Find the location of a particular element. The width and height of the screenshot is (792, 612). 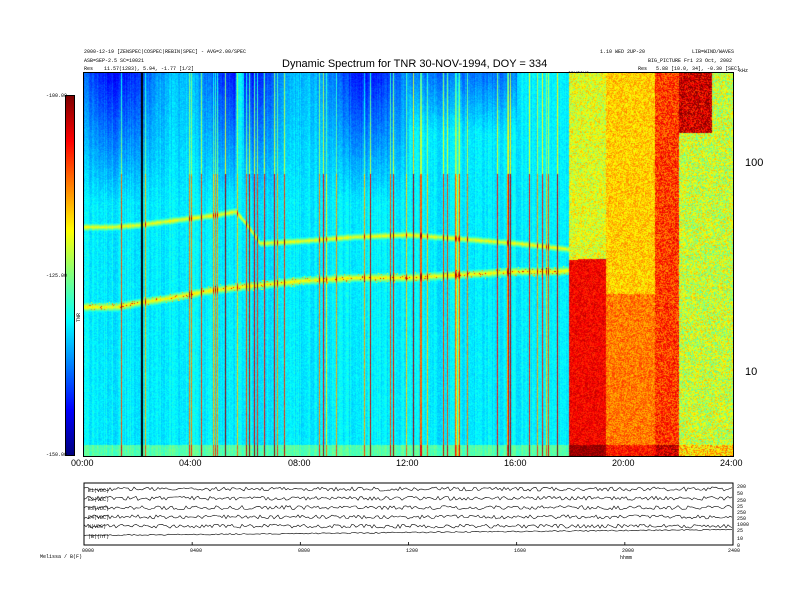

panels-frame is located at coordinates (408, 514).